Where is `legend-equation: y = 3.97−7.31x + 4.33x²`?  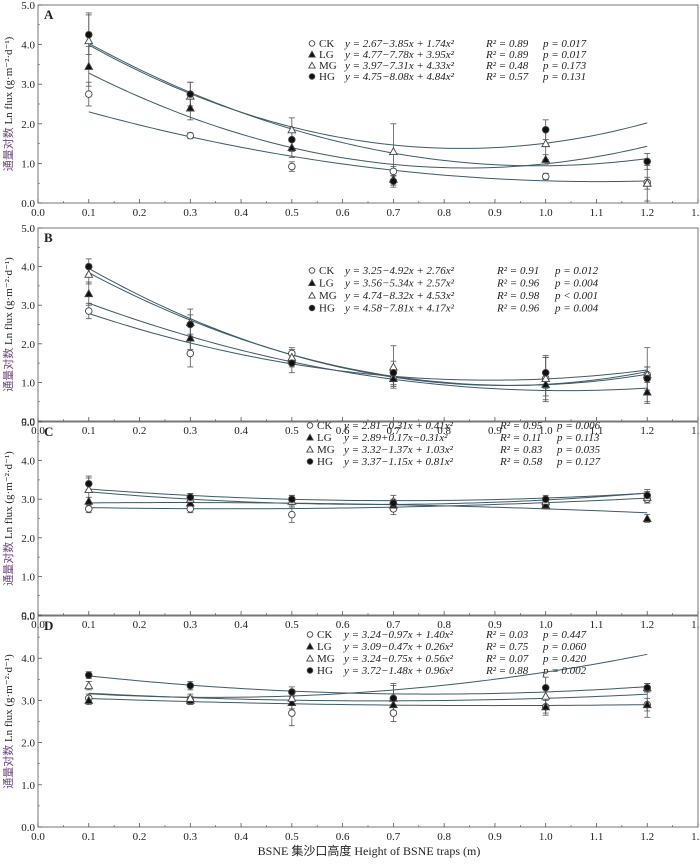
legend-equation: y = 3.97−7.31x + 4.33x² is located at coordinates (399, 66).